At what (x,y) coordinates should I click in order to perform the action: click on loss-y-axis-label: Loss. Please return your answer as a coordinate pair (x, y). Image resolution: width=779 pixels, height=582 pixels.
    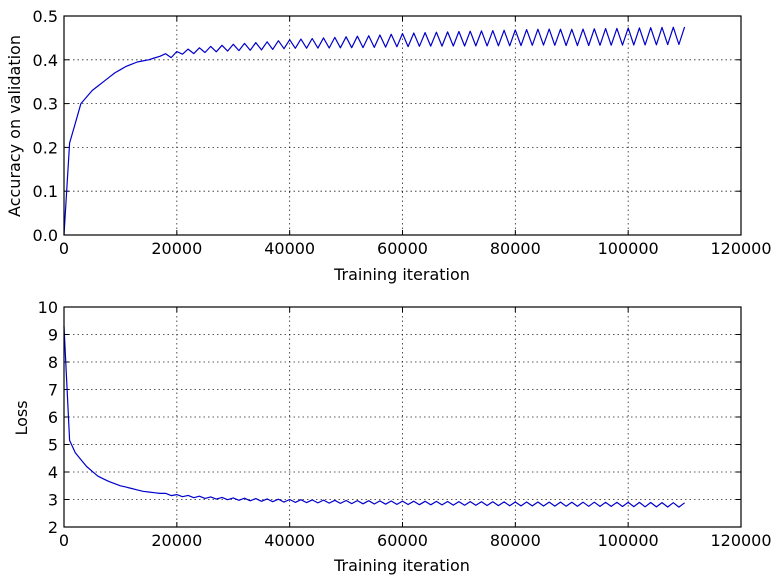
    Looking at the image, I should click on (21, 417).